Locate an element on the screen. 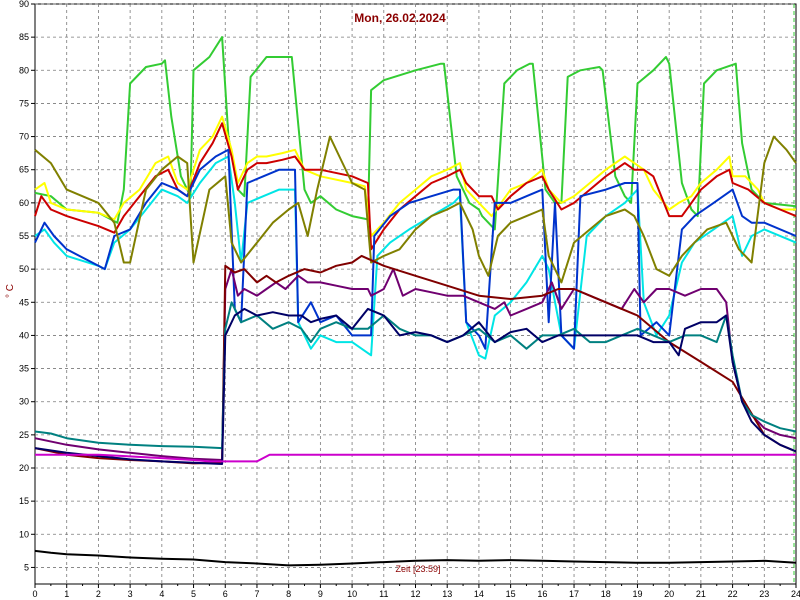 This screenshot has height=600, width=800. y-tick-label: 10 is located at coordinates (24, 534).